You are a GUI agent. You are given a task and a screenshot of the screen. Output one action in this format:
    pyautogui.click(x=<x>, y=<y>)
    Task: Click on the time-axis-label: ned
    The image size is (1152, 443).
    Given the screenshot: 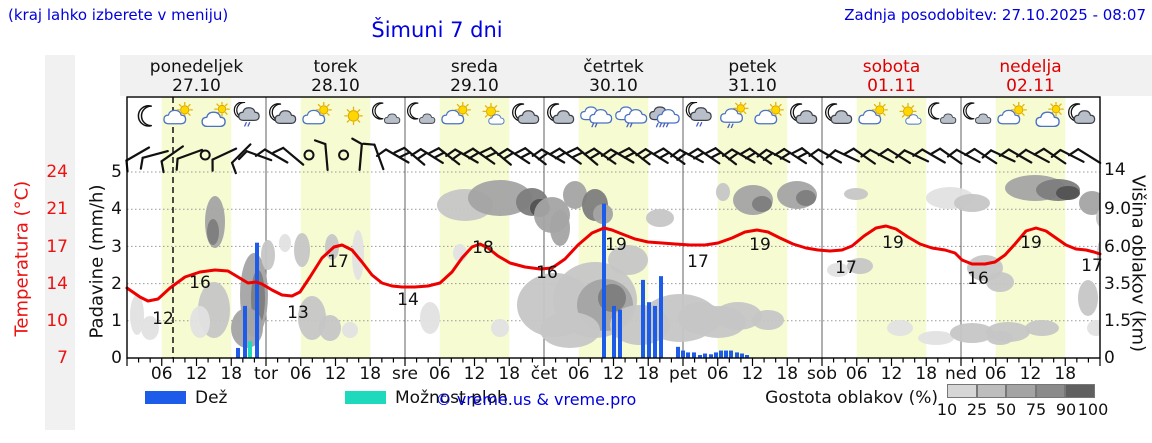 What is the action you would take?
    pyautogui.click(x=961, y=374)
    